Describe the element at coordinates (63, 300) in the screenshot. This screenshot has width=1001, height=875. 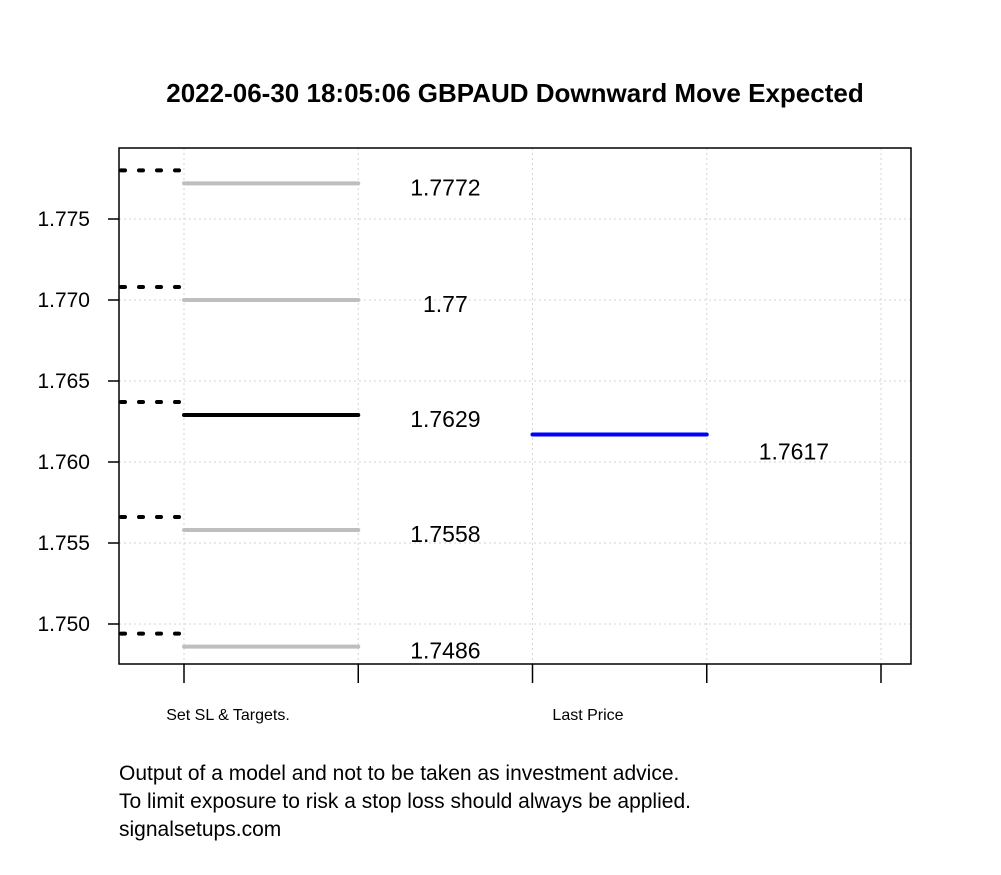
I see `y-tick-label: 1.770` at that location.